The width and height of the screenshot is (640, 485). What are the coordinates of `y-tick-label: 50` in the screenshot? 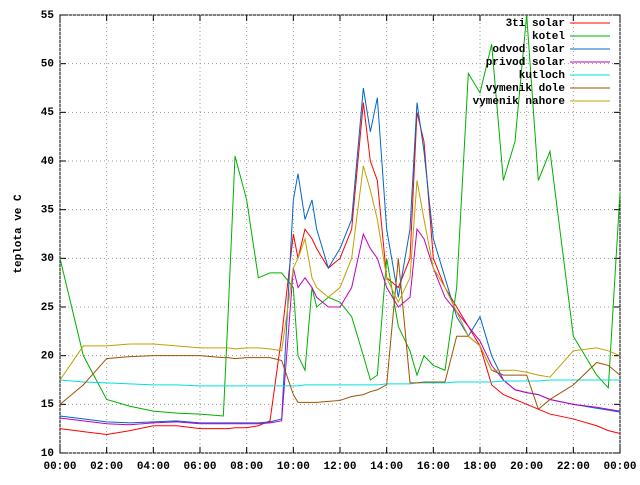 It's located at (47, 65).